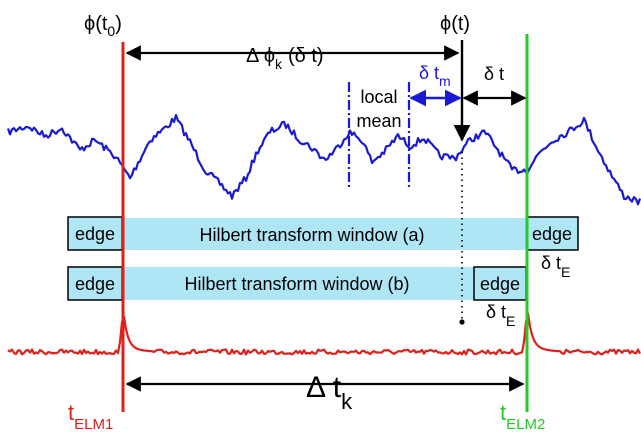  I want to click on hilbert-window-b-label: Hilbert transform window (b), so click(296, 284).